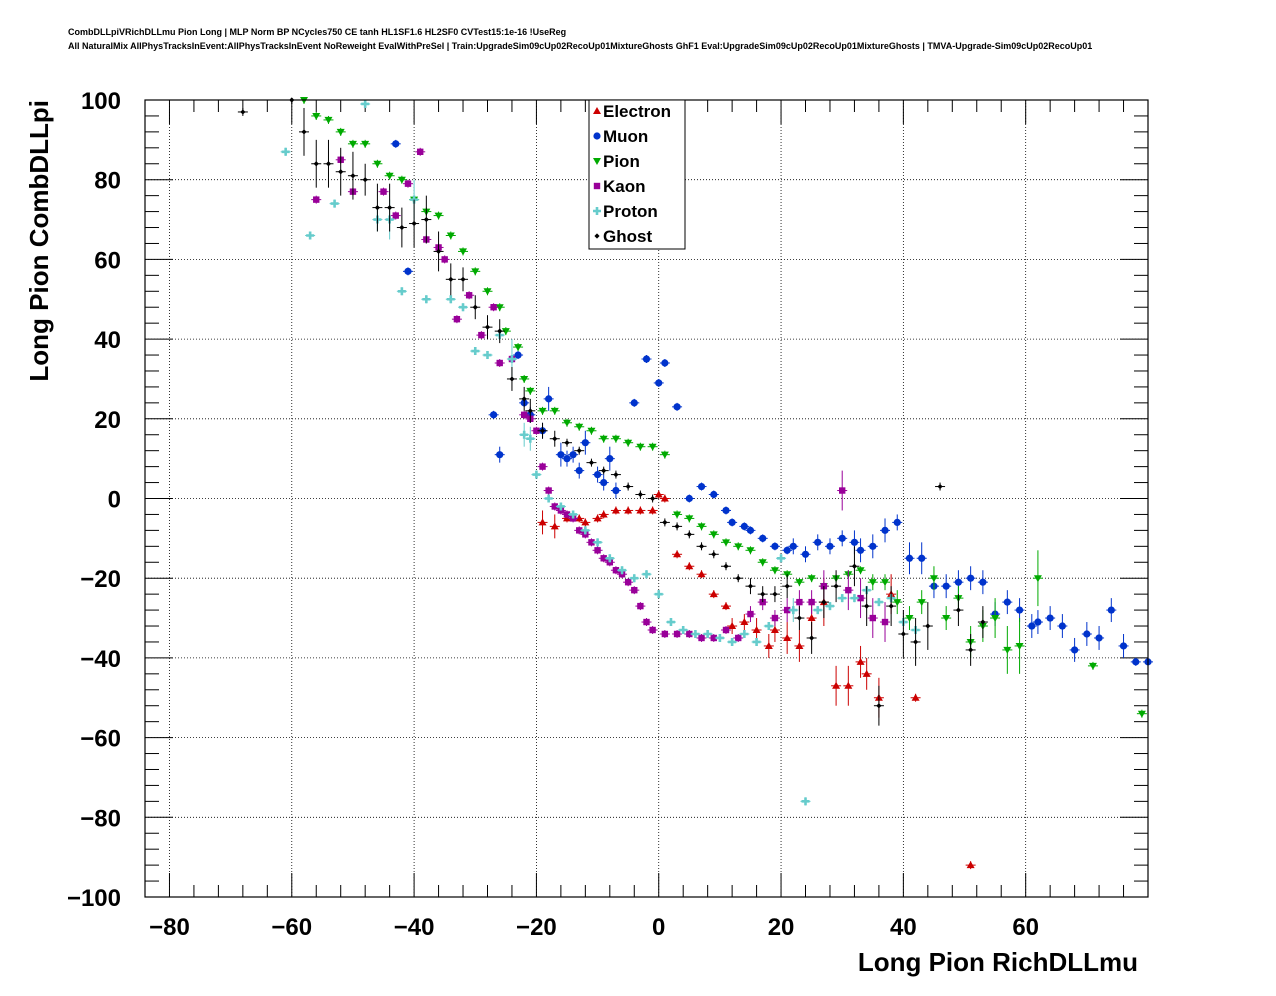 This screenshot has width=1276, height=996. What do you see at coordinates (998, 962) in the screenshot?
I see `x-axis-title: Long Pion RichDLLmu` at bounding box center [998, 962].